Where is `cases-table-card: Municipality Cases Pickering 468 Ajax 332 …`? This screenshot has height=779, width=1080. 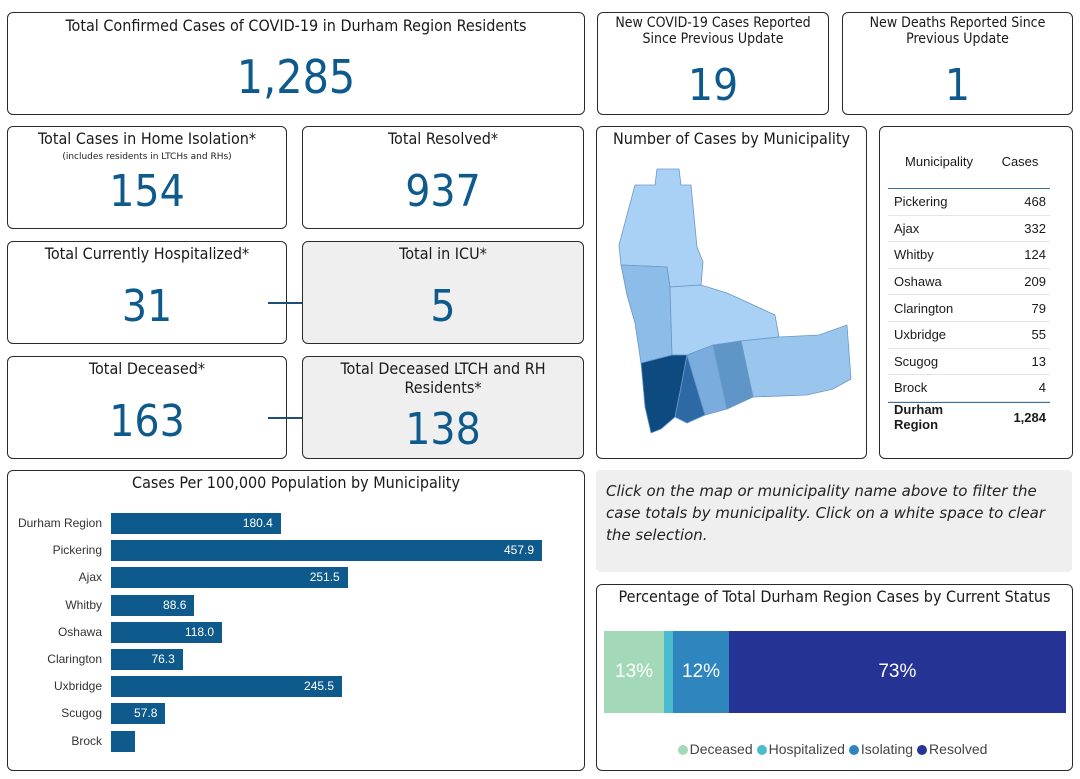 cases-table-card: Municipality Cases Pickering 468 Ajax 332 … is located at coordinates (976, 292).